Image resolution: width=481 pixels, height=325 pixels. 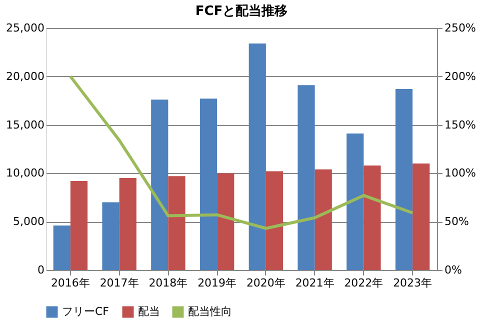 What do you see at coordinates (25, 76) in the screenshot?
I see `y-tick-label: 20,000` at bounding box center [25, 76].